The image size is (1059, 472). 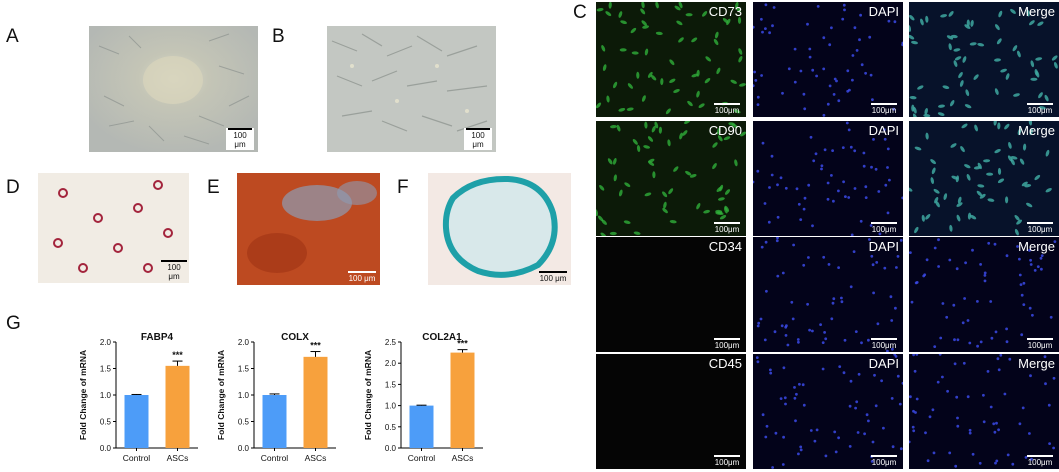 I want to click on fluor-cd45-dapi: DAPI 100μm, so click(x=828, y=411).